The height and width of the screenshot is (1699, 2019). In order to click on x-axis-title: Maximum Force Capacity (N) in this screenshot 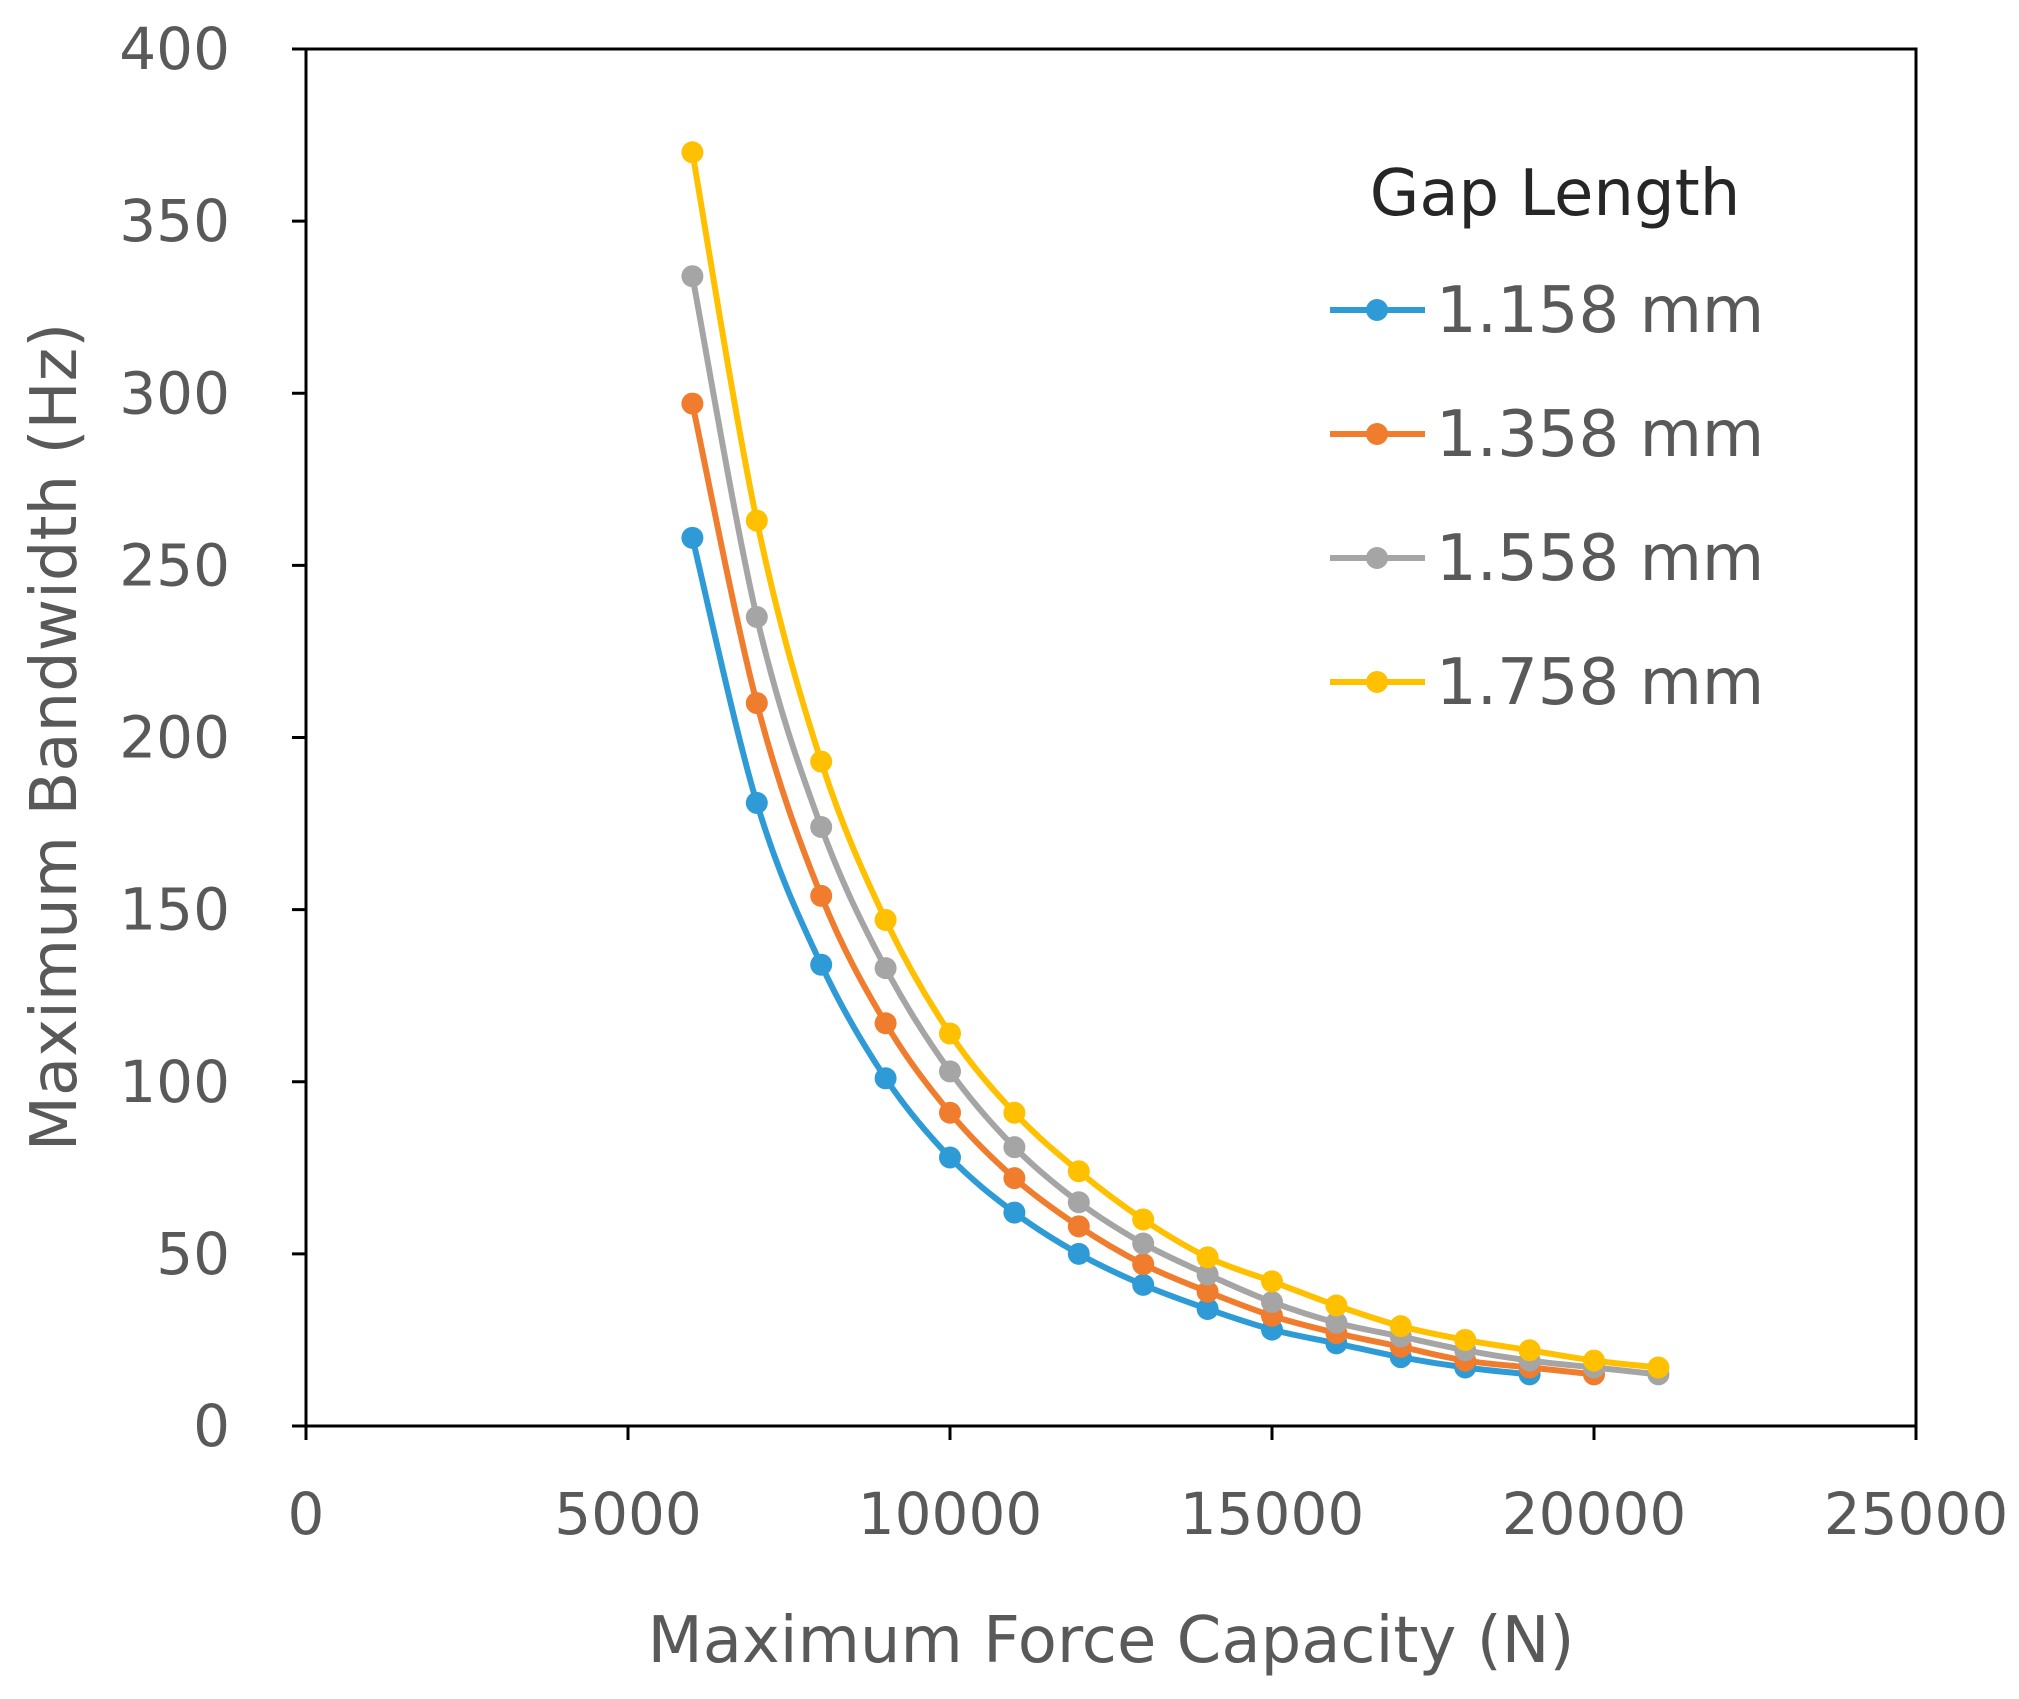, I will do `click(1110, 1641)`.